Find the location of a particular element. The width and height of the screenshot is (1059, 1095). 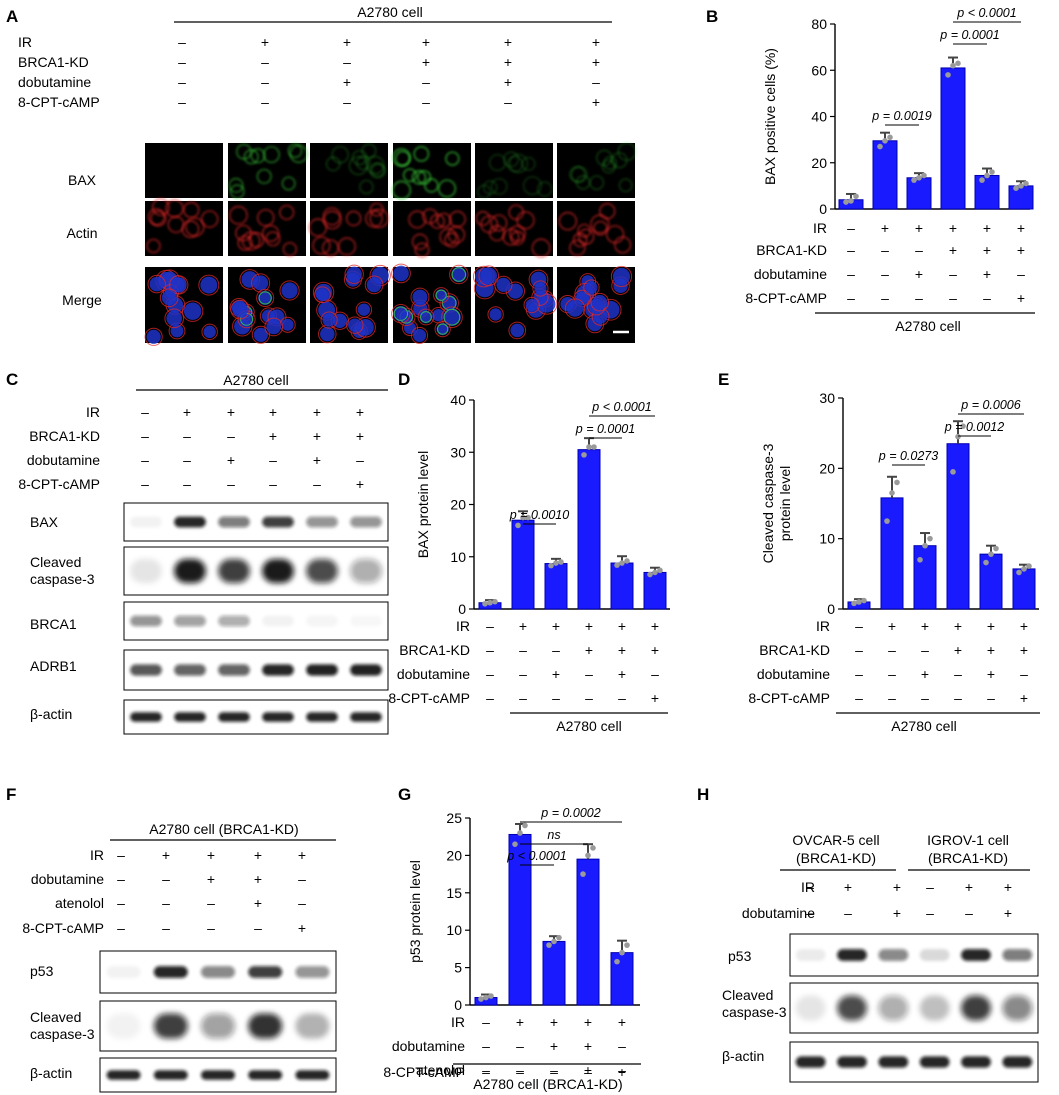

blot-label-bax: BAX is located at coordinates (44, 522).